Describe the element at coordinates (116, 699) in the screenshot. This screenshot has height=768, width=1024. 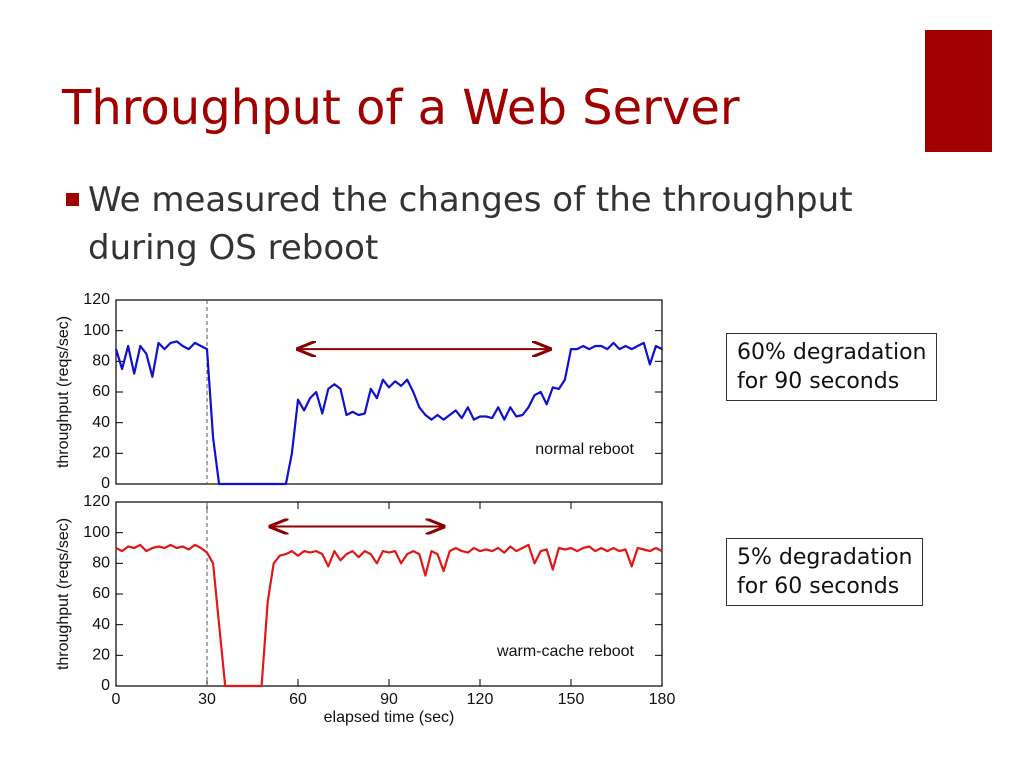
I see `x-tick-label: 0` at that location.